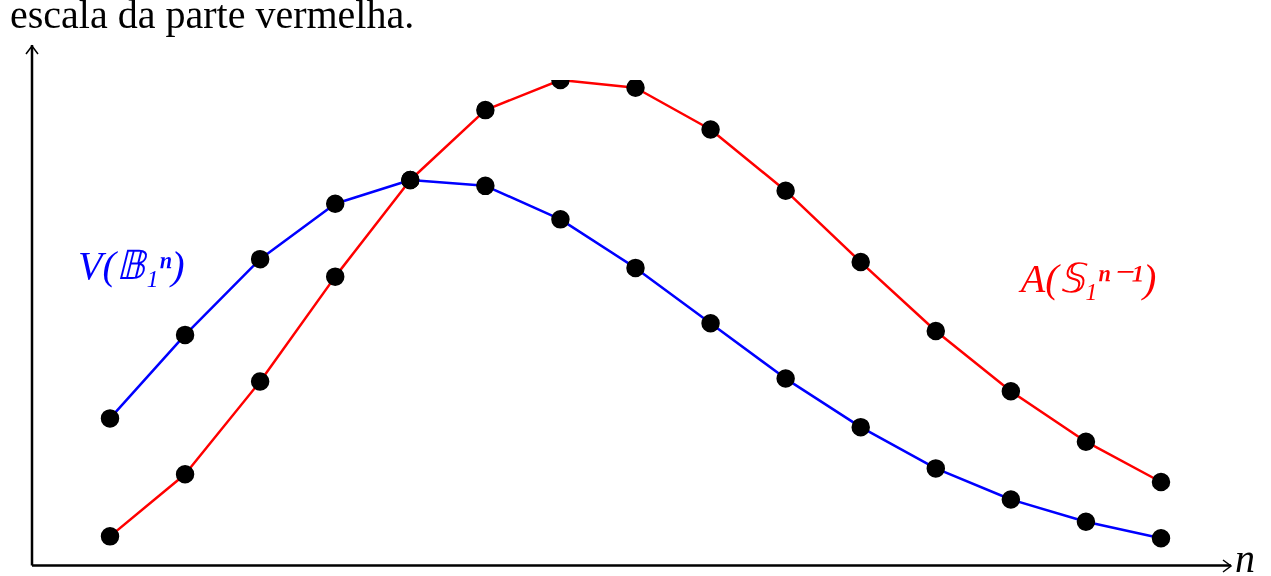  What do you see at coordinates (1245, 556) in the screenshot?
I see `x-axis-title: n` at bounding box center [1245, 556].